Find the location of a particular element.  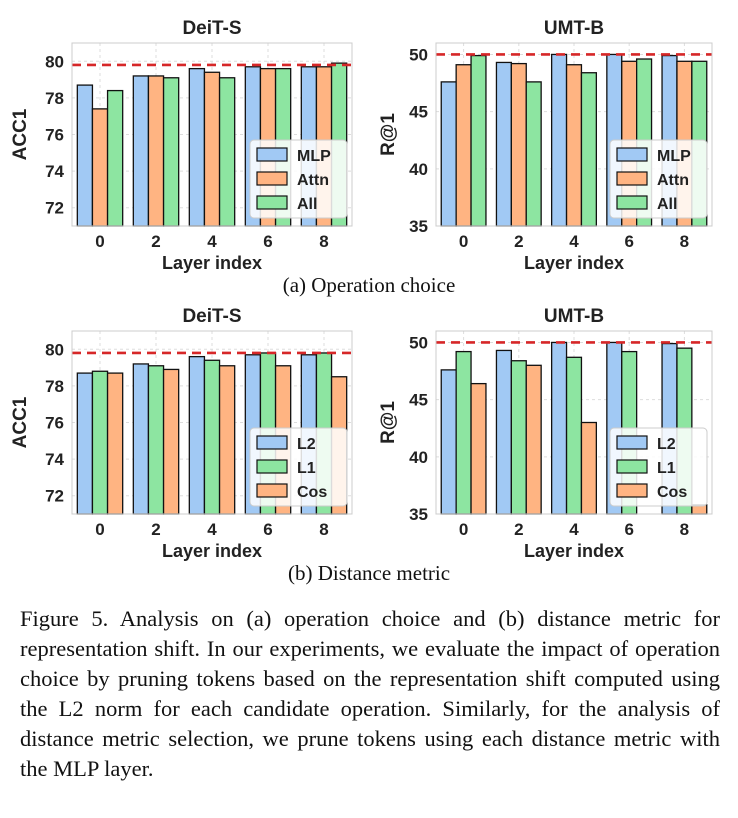

subcaption-b: (b) Distance metric is located at coordinates (369, 573).